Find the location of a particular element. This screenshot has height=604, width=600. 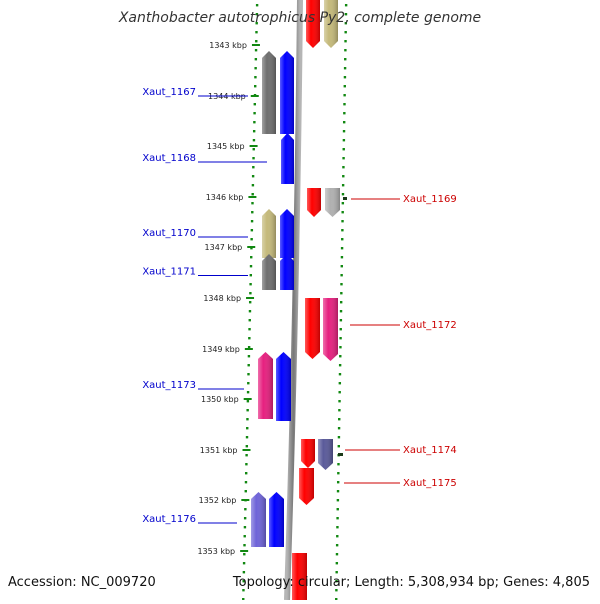

genome-axis is located at coordinates (293, 300).